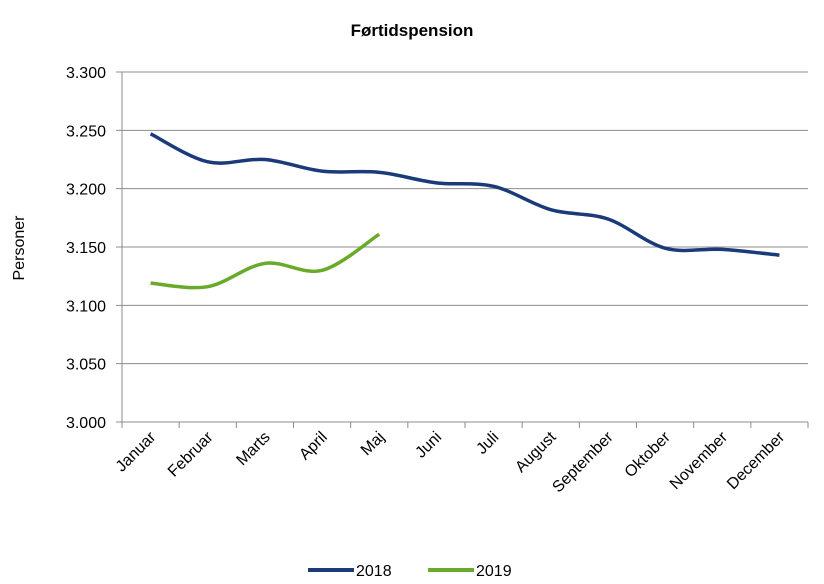 This screenshot has height=584, width=824. Describe the element at coordinates (583, 462) in the screenshot. I see `x-tick-label: September` at that location.